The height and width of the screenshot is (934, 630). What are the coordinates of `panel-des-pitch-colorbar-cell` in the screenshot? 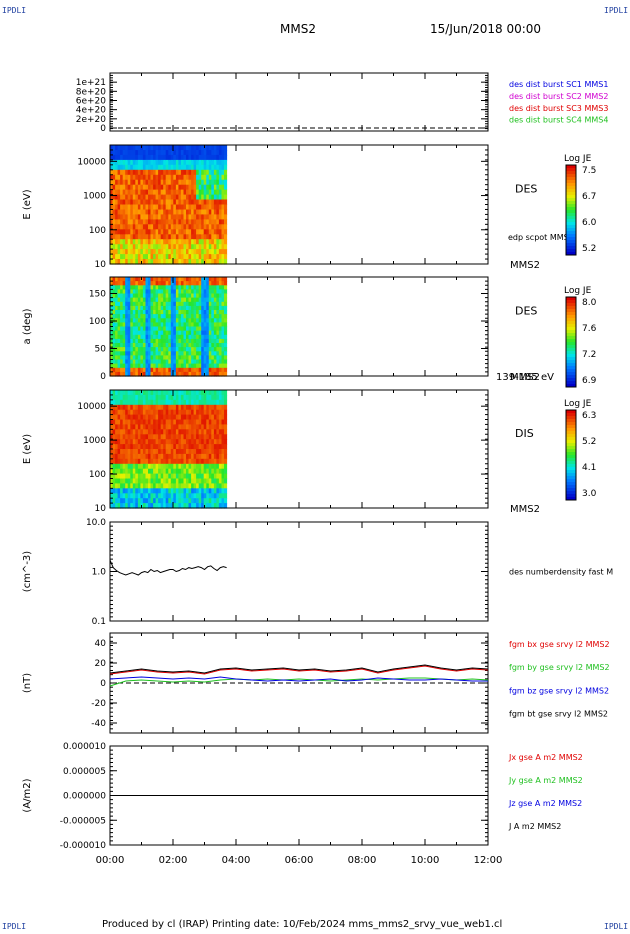 It's located at (571, 356).